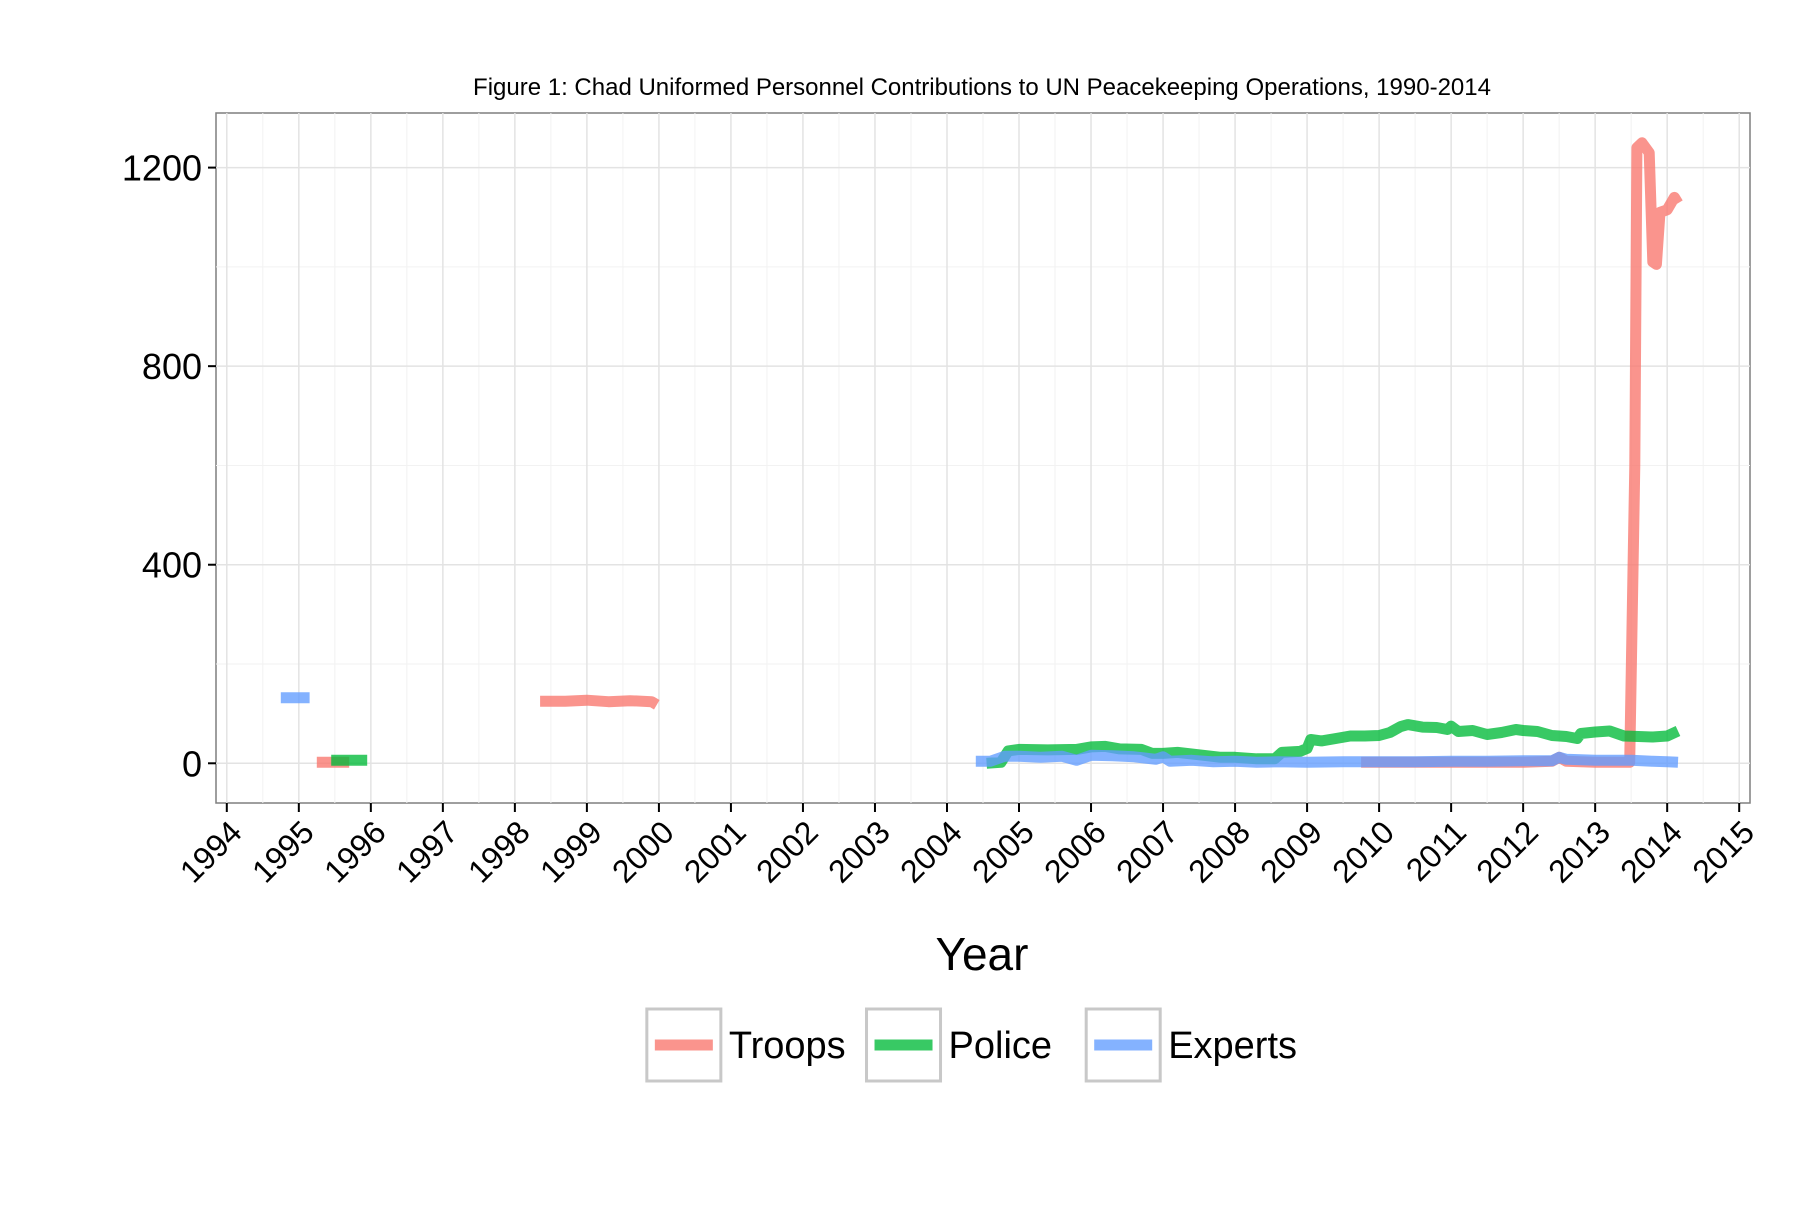 The width and height of the screenshot is (1800, 1205). I want to click on legend: Troops Police Experts, so click(971, 1045).